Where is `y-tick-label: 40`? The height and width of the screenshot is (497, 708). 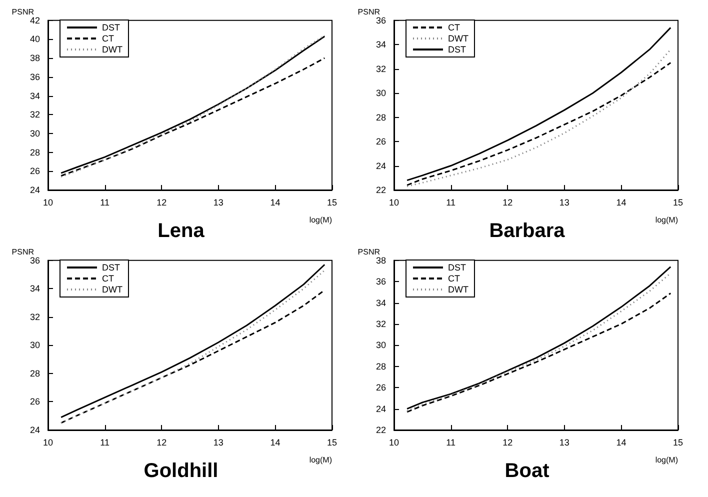
y-tick-label: 40 is located at coordinates (35, 39).